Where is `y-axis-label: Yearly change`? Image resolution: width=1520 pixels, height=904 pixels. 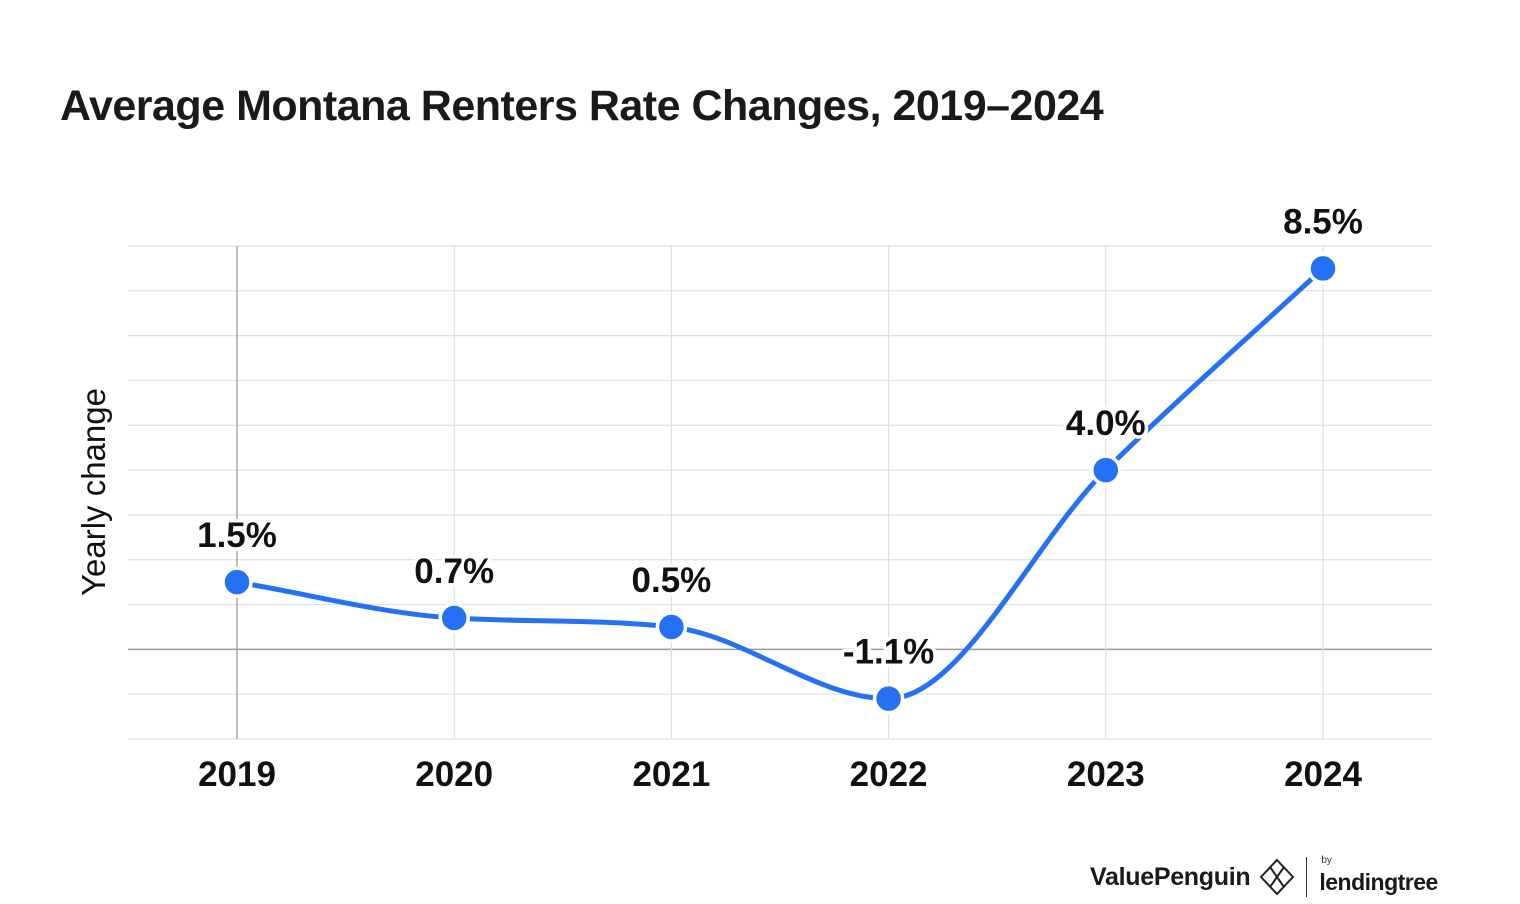 y-axis-label: Yearly change is located at coordinates (93, 492).